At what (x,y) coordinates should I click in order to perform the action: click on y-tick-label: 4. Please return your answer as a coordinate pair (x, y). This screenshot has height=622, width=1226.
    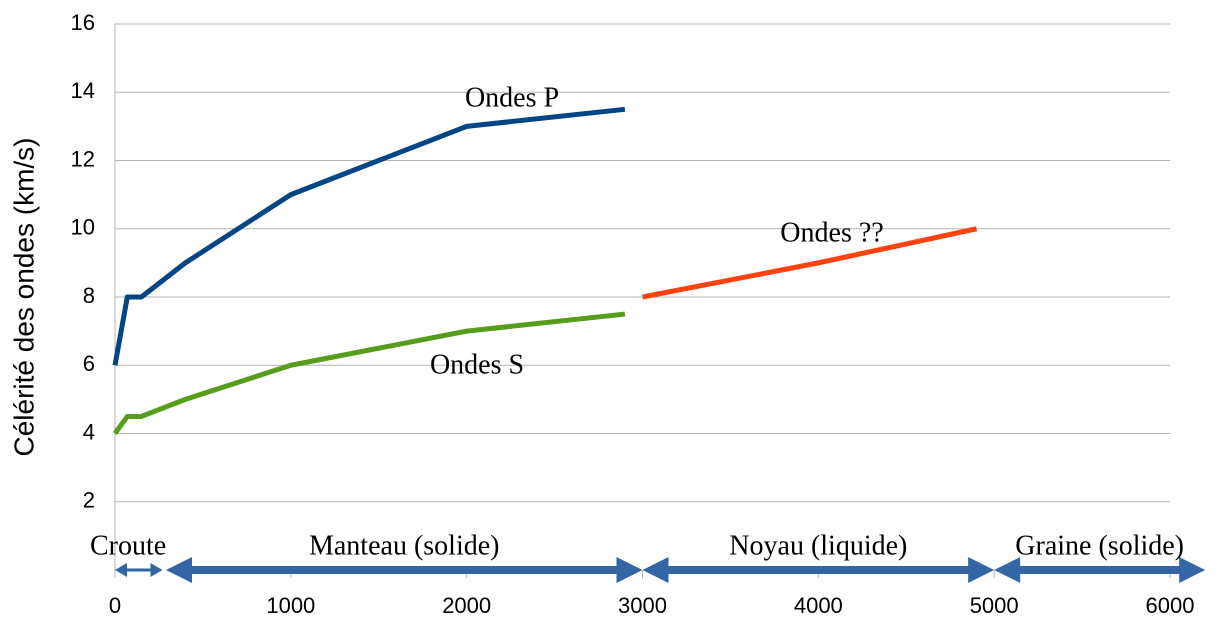
    Looking at the image, I should click on (89, 431).